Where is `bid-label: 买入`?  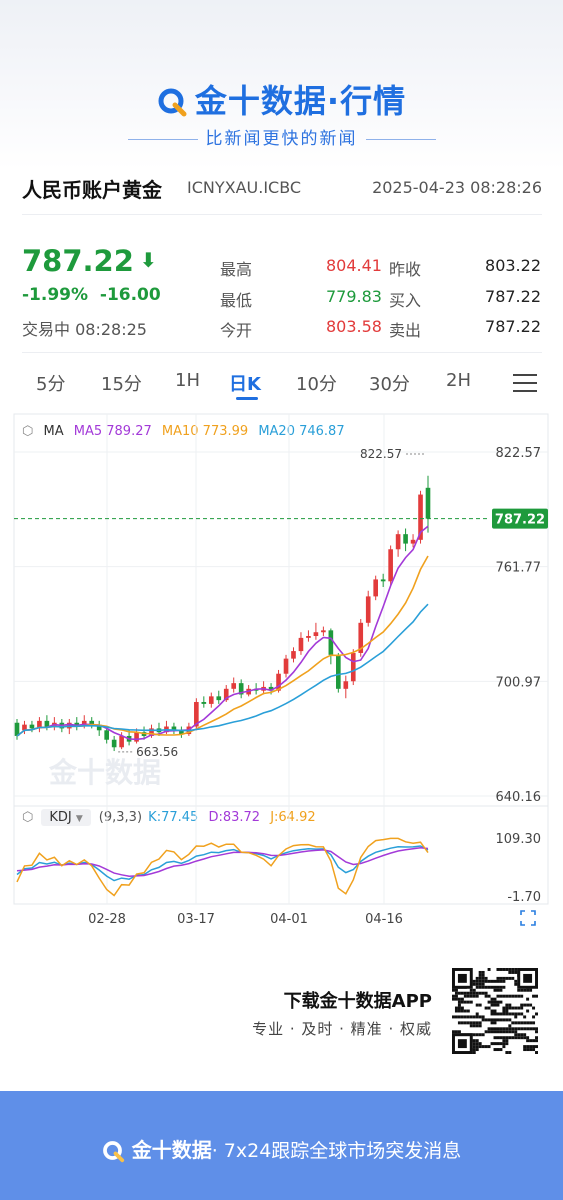
bid-label: 买入 is located at coordinates (405, 300).